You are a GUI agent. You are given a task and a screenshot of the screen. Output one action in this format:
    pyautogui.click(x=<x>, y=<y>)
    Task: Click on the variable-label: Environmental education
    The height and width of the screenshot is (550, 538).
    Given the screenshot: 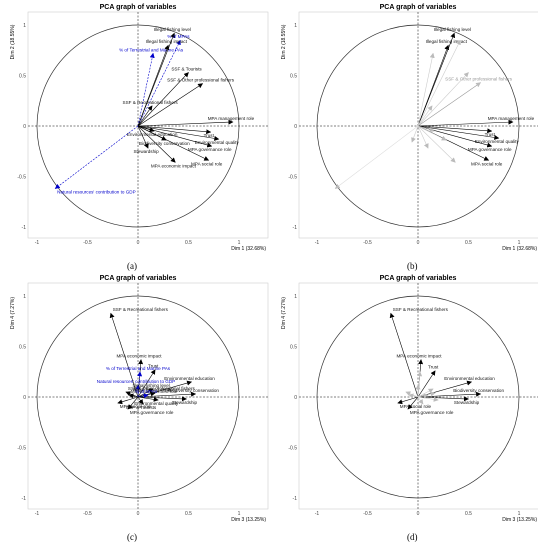 What is the action you would take?
    pyautogui.click(x=152, y=134)
    